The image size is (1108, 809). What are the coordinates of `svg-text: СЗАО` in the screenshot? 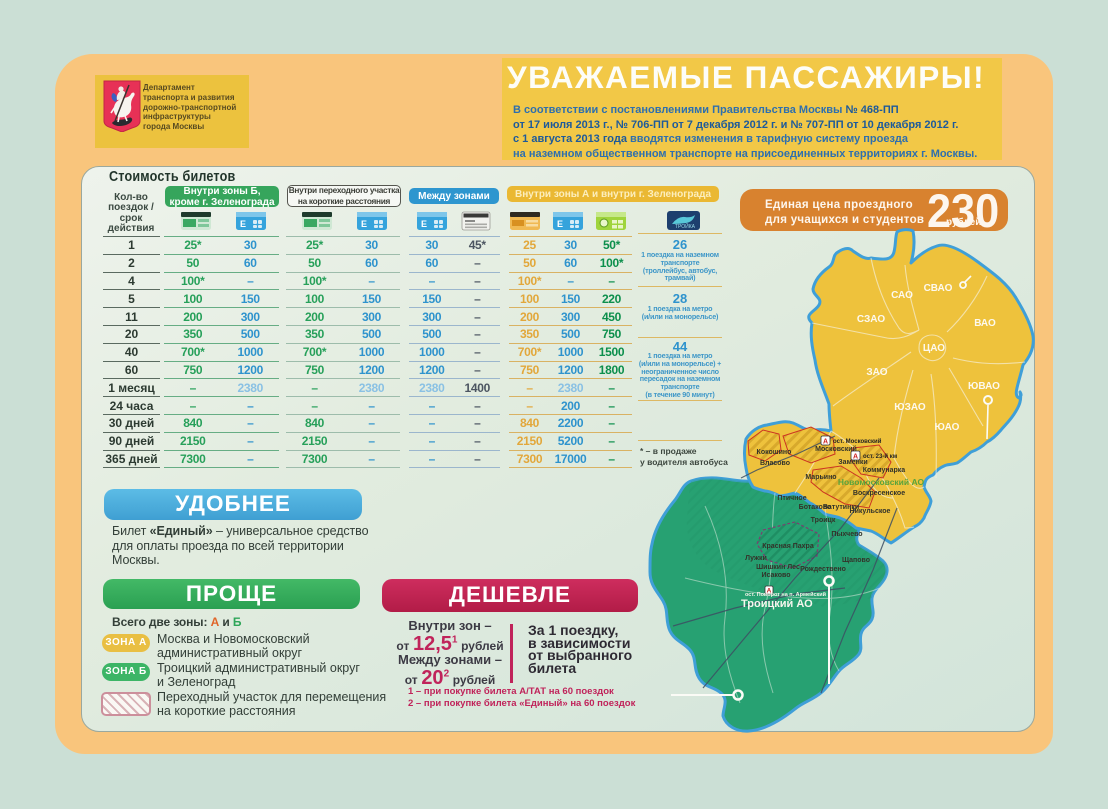 It's located at (871, 319).